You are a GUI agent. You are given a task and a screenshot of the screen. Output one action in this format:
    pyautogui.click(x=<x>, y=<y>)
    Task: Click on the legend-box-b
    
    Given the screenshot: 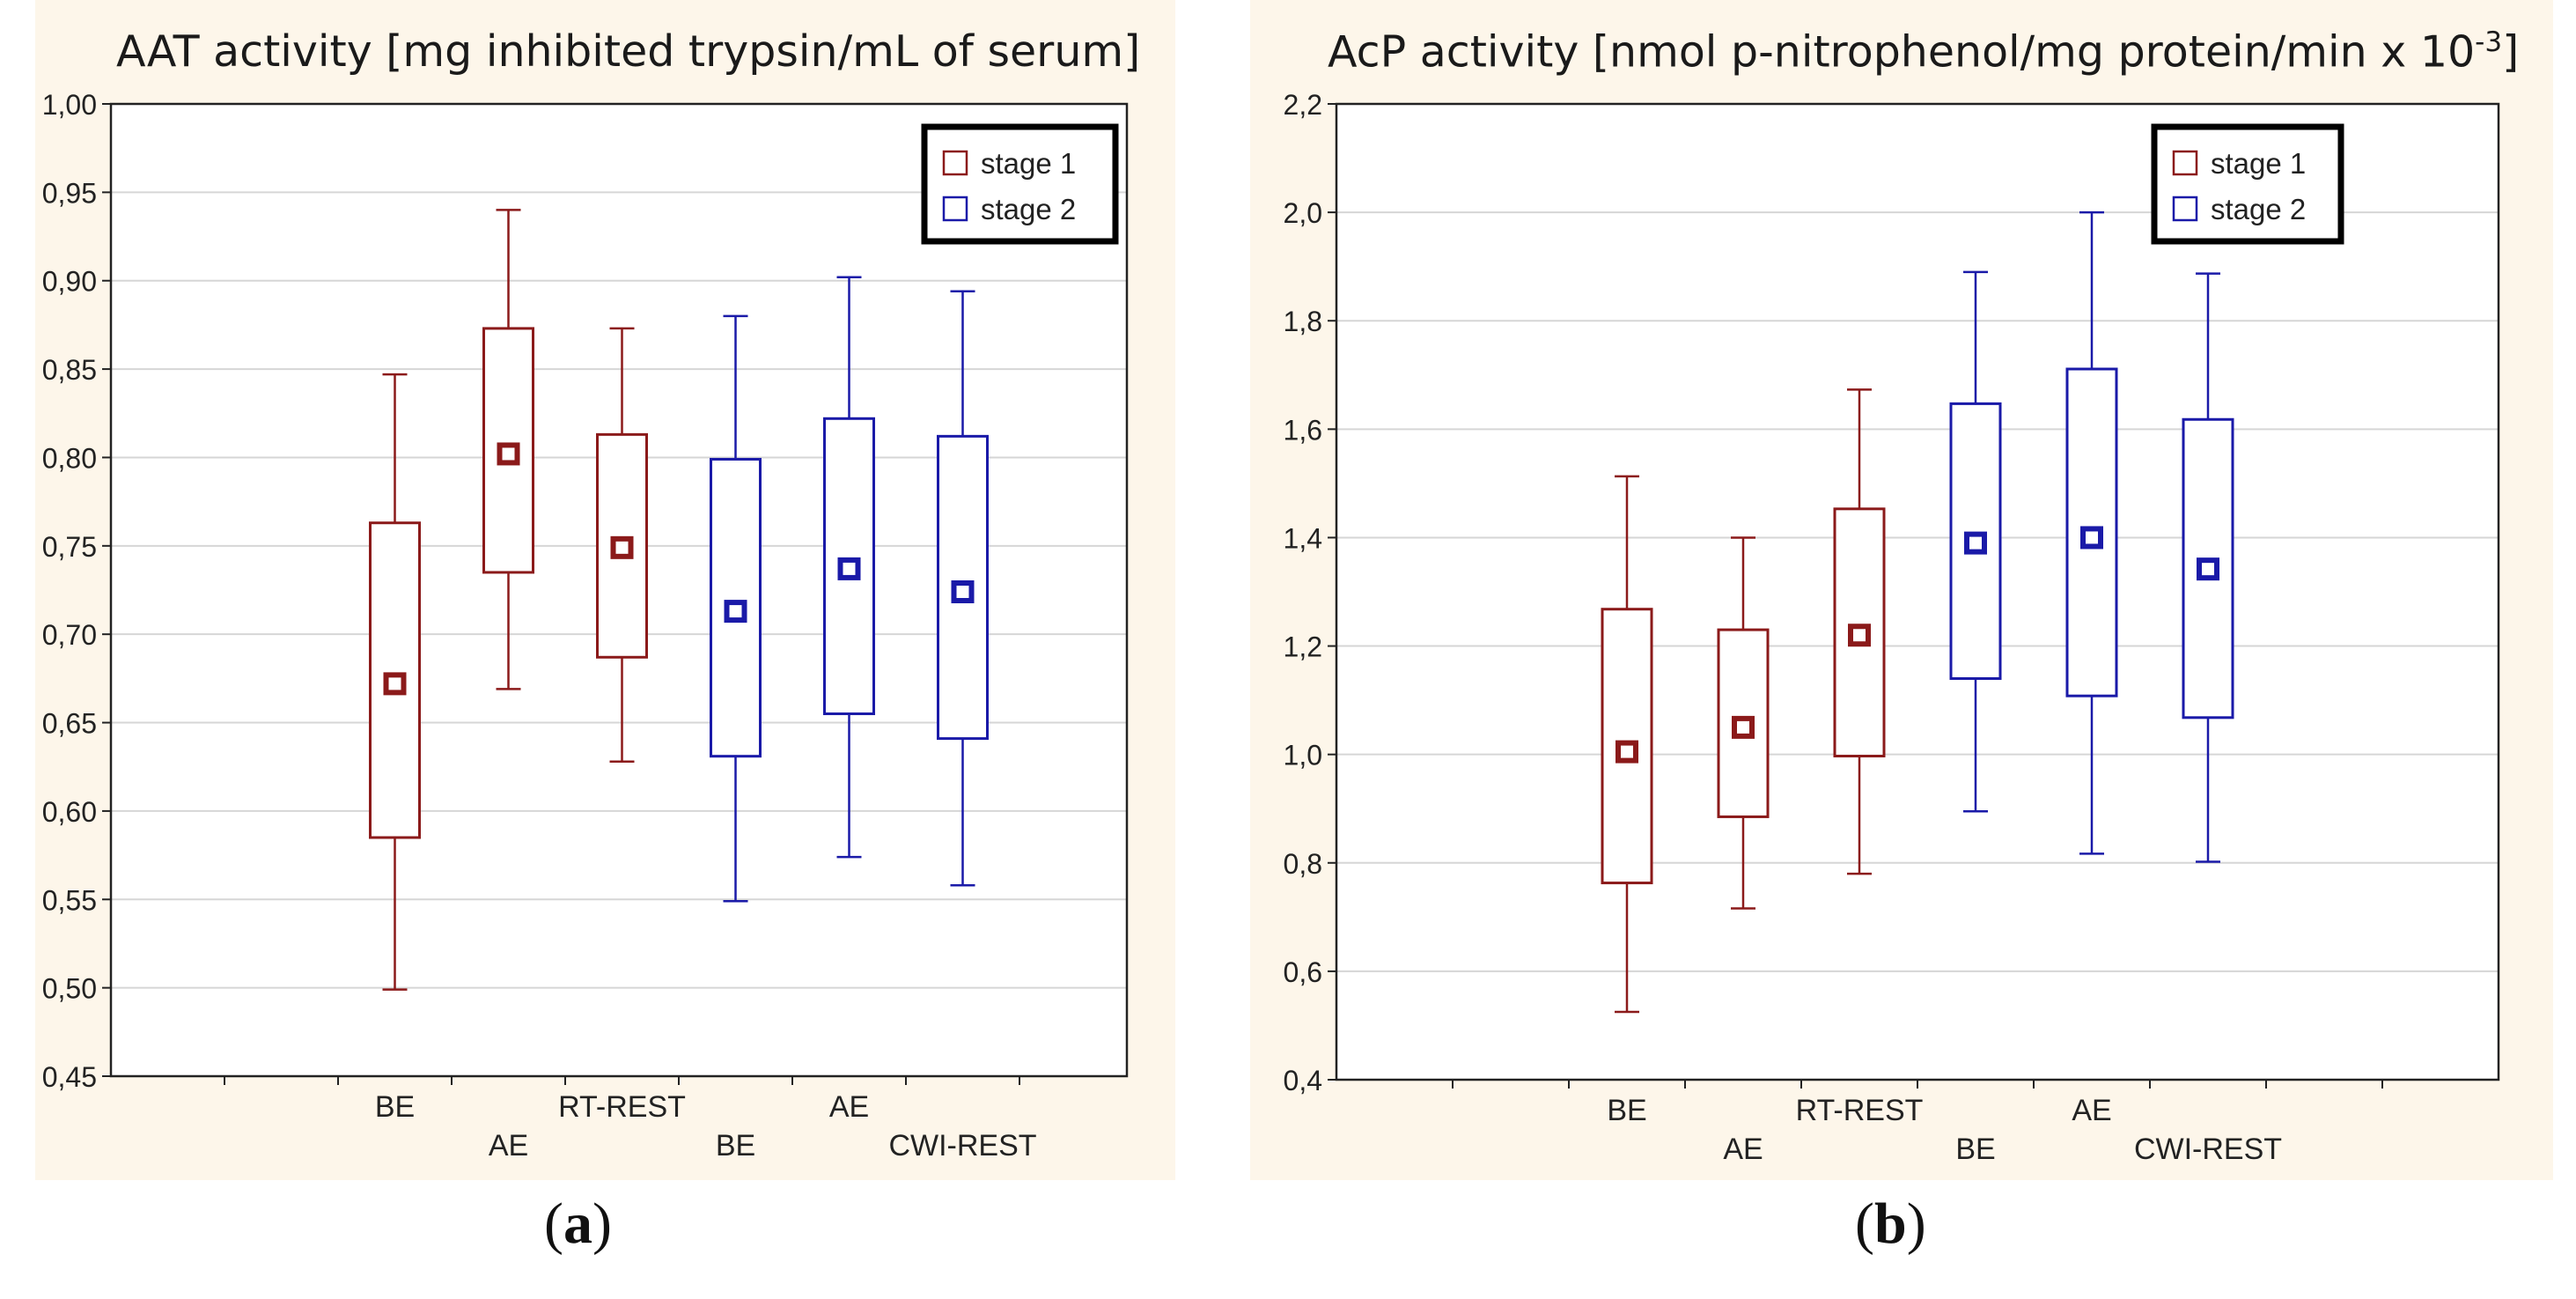 What is the action you would take?
    pyautogui.click(x=2247, y=184)
    